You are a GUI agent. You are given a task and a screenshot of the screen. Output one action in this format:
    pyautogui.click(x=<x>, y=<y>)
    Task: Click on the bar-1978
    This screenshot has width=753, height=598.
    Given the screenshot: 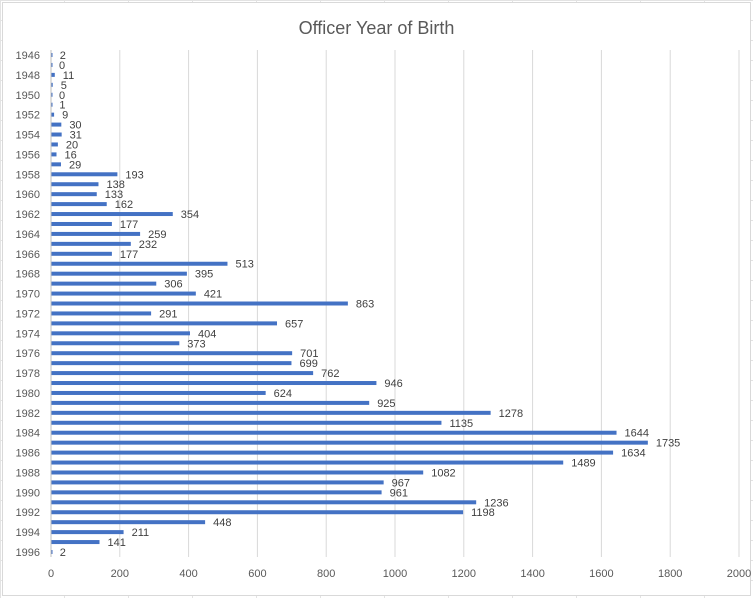 What is the action you would take?
    pyautogui.click(x=182, y=373)
    